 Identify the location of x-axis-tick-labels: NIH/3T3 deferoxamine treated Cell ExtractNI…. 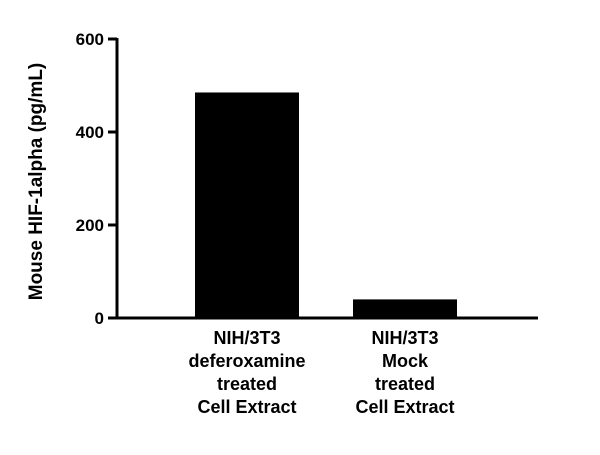
(321, 372).